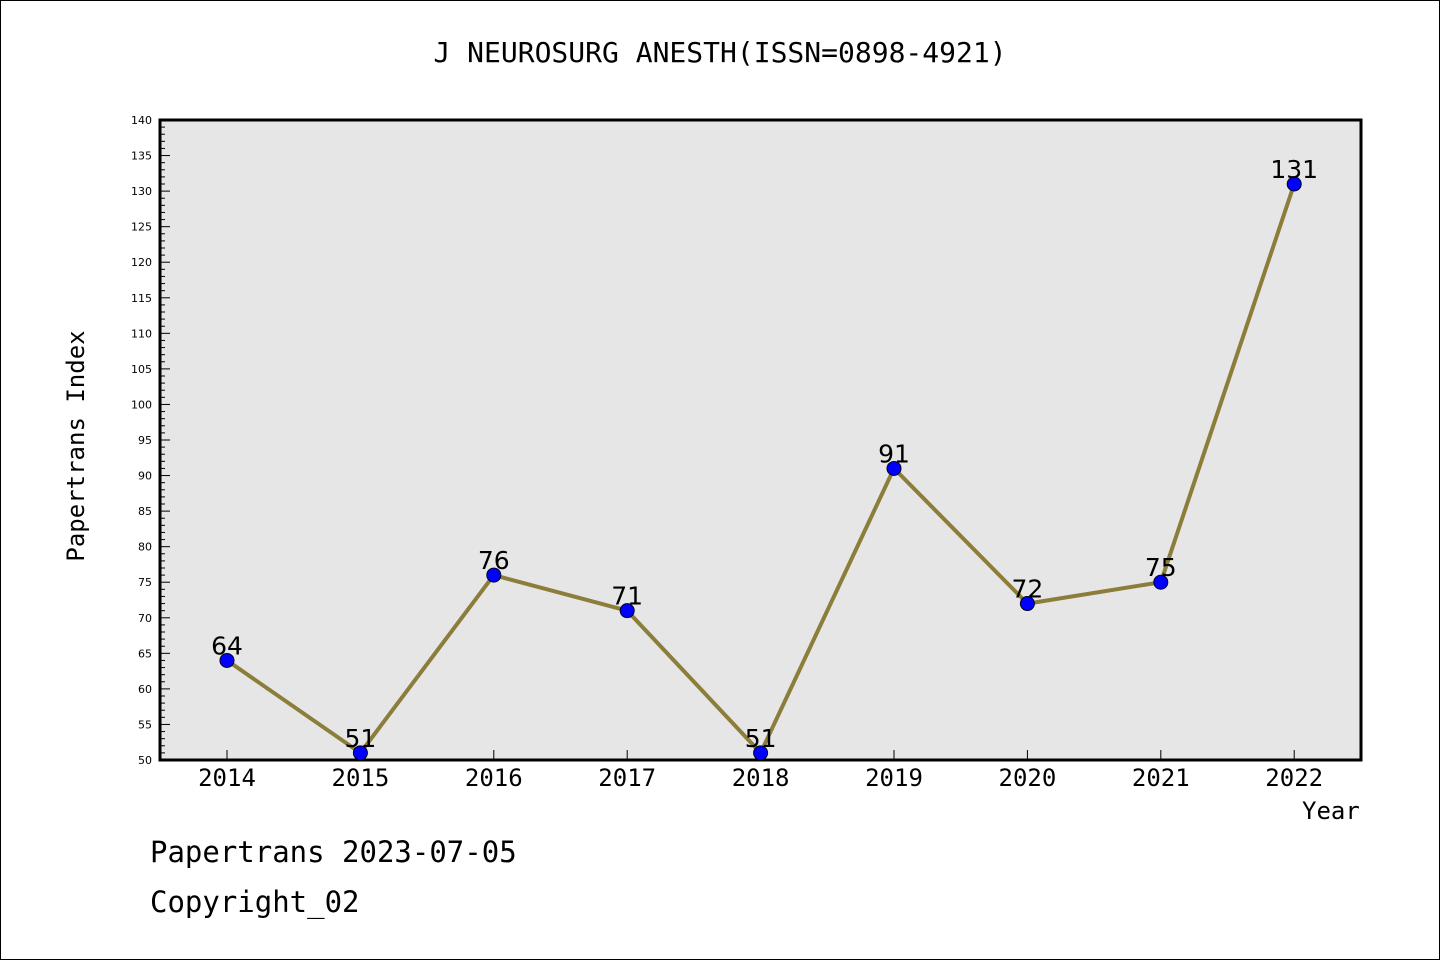  Describe the element at coordinates (333, 852) in the screenshot. I see `footer-date: Papertrans 2023-07-05` at that location.